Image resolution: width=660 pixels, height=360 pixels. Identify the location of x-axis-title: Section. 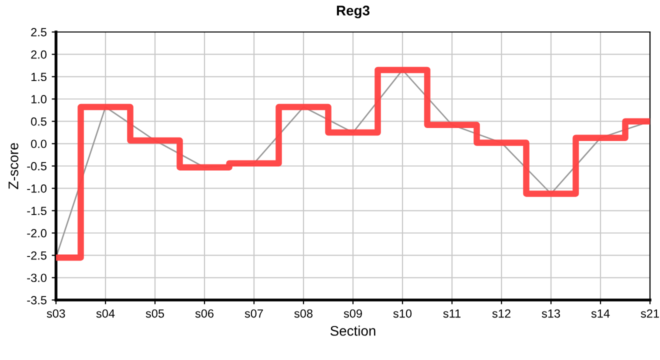
(353, 331).